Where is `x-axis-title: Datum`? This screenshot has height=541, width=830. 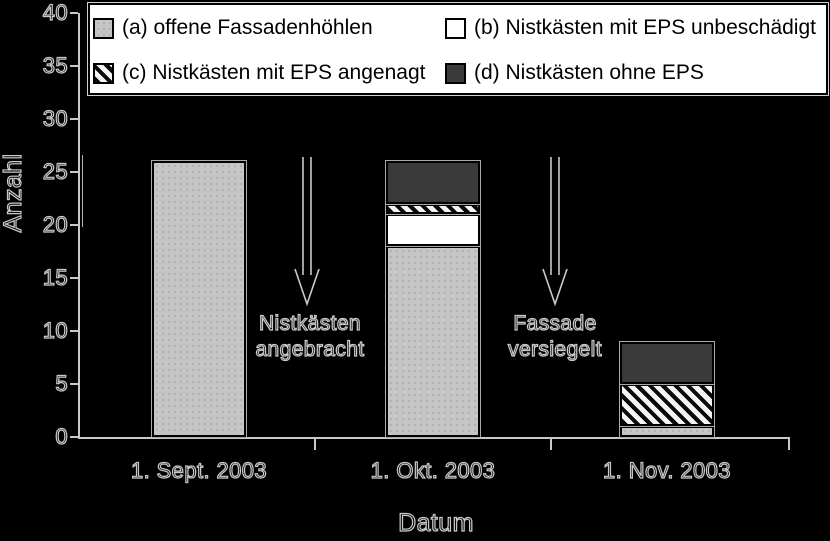 x-axis-title: Datum is located at coordinates (436, 523).